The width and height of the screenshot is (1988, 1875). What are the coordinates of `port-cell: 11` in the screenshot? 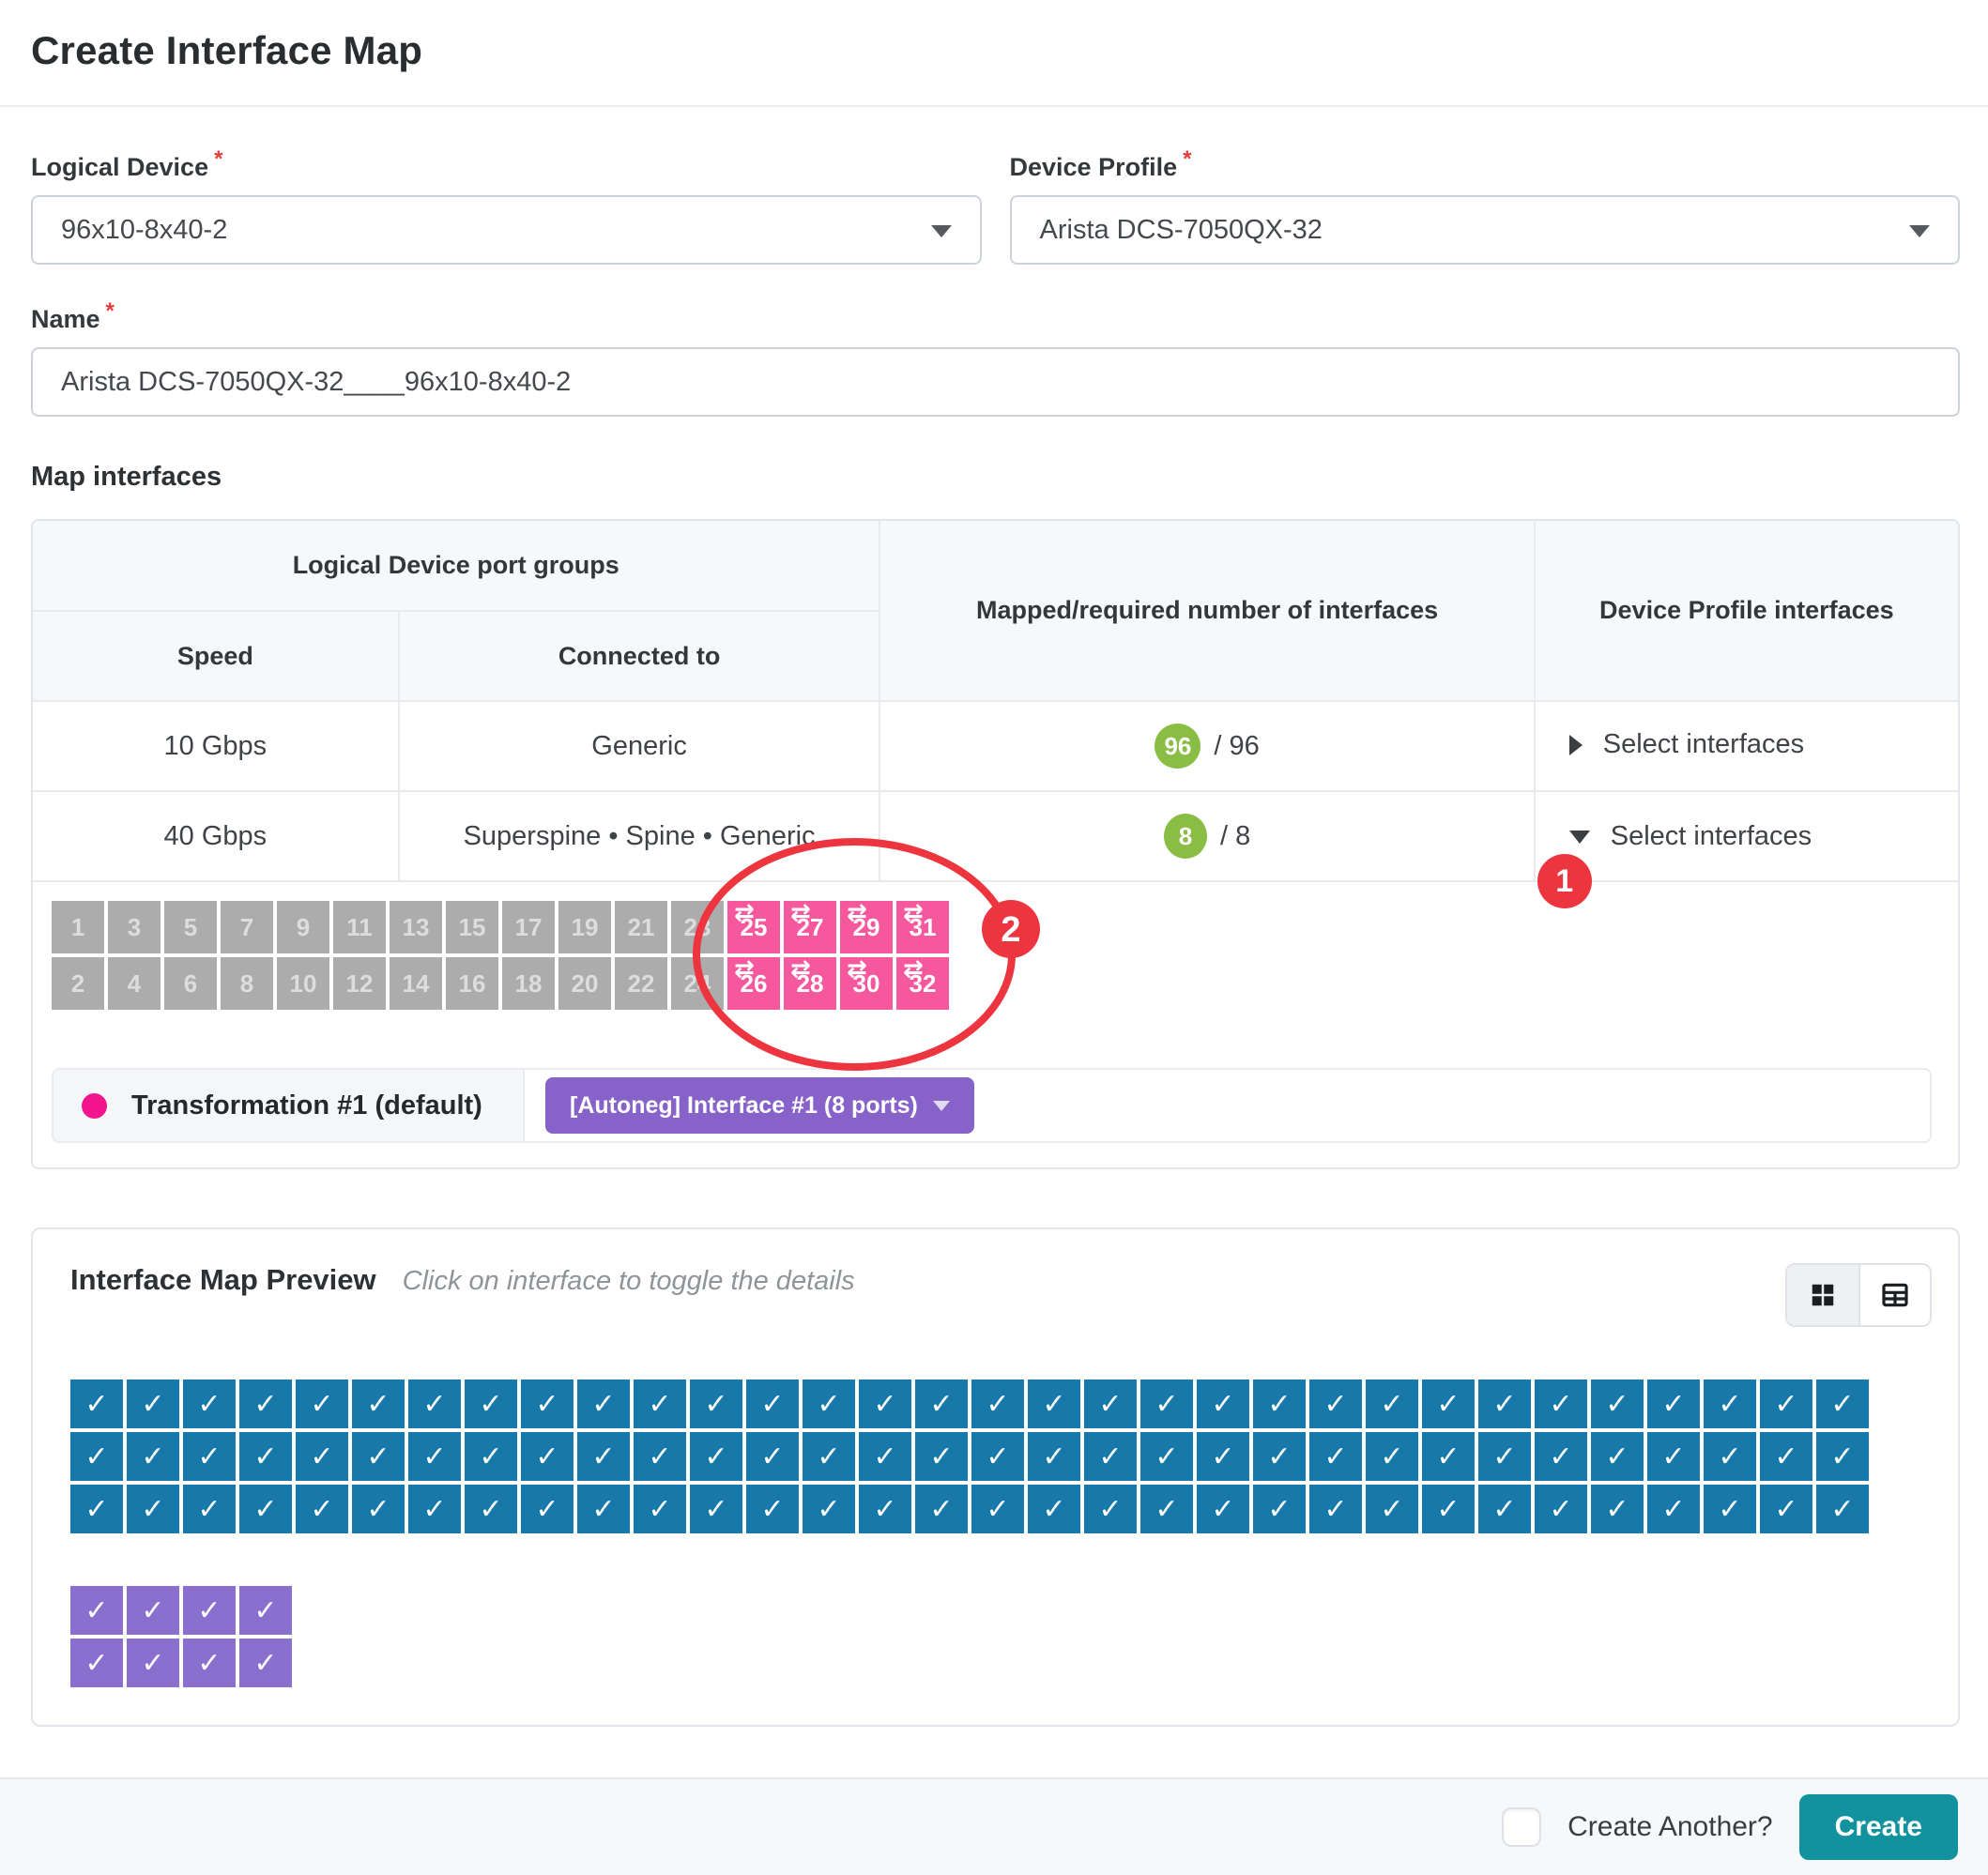 It's located at (359, 927).